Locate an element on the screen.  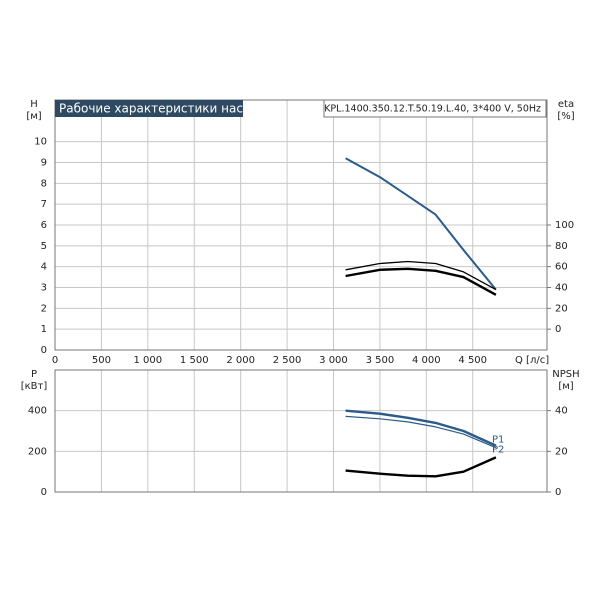
y-tick-label: 7 is located at coordinates (44, 204).